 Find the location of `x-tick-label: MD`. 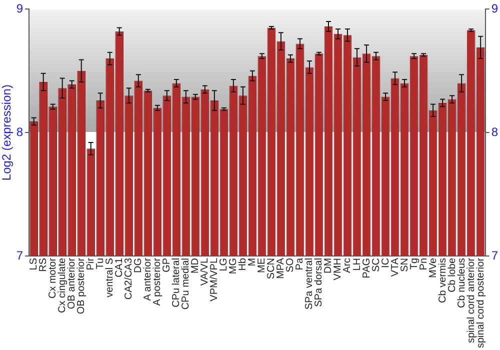

x-tick-label: MD is located at coordinates (196, 266).